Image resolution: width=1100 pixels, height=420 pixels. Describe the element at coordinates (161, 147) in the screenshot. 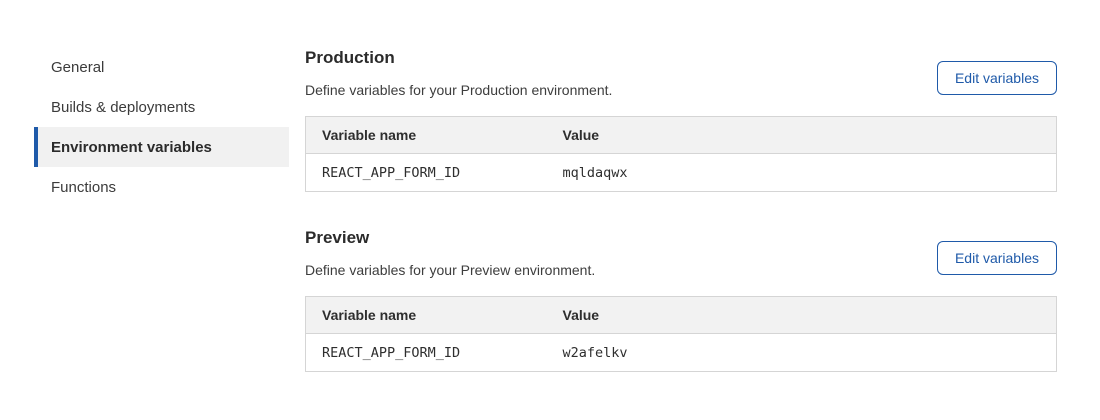

I see `sidebar-item-environment-variables: Environment variables` at that location.